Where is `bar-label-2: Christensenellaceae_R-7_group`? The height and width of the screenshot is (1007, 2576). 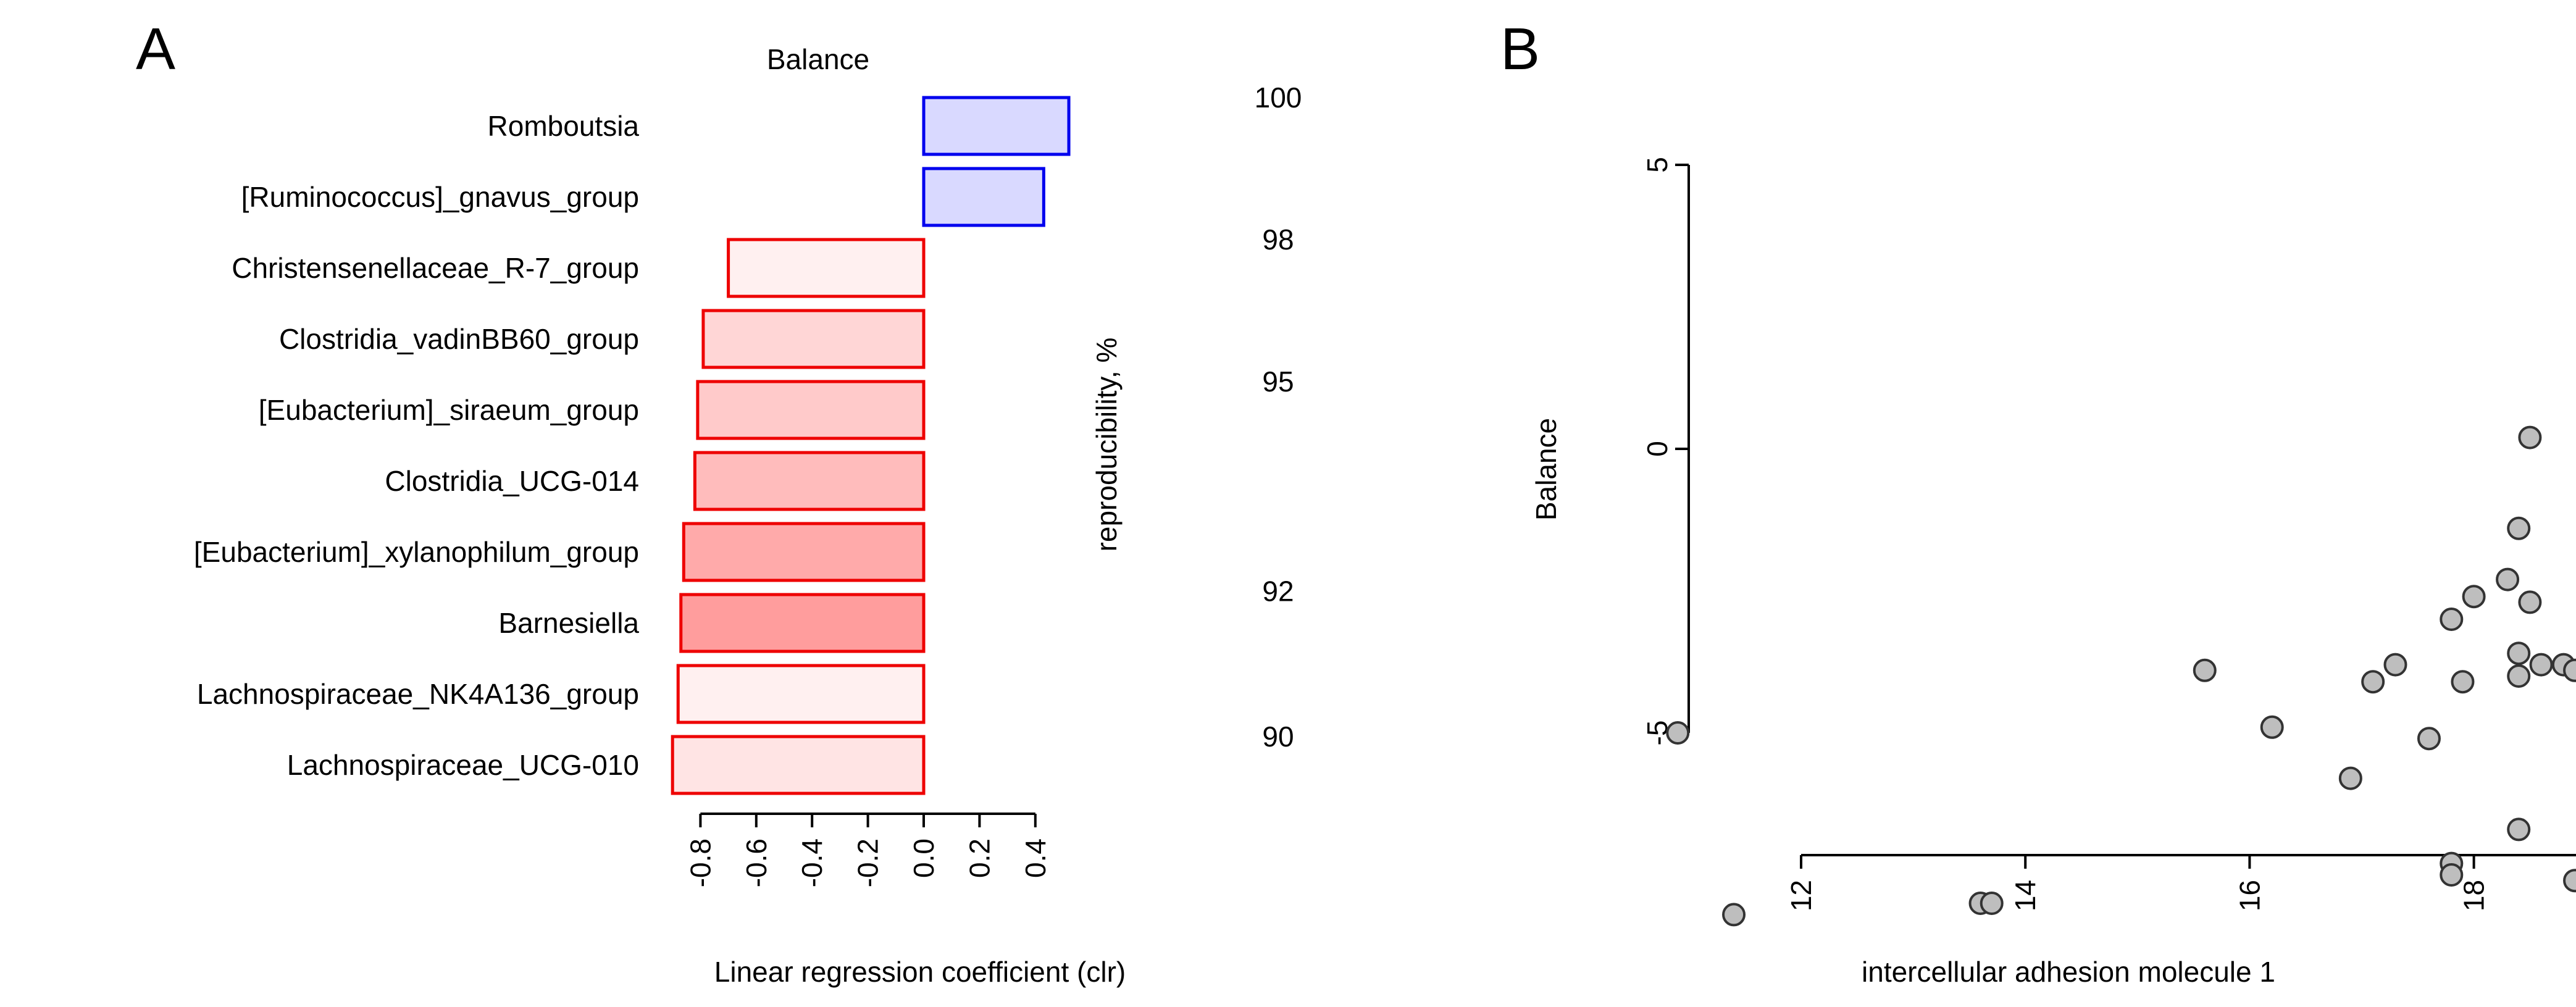
bar-label-2: Christensenellaceae_R-7_group is located at coordinates (436, 268).